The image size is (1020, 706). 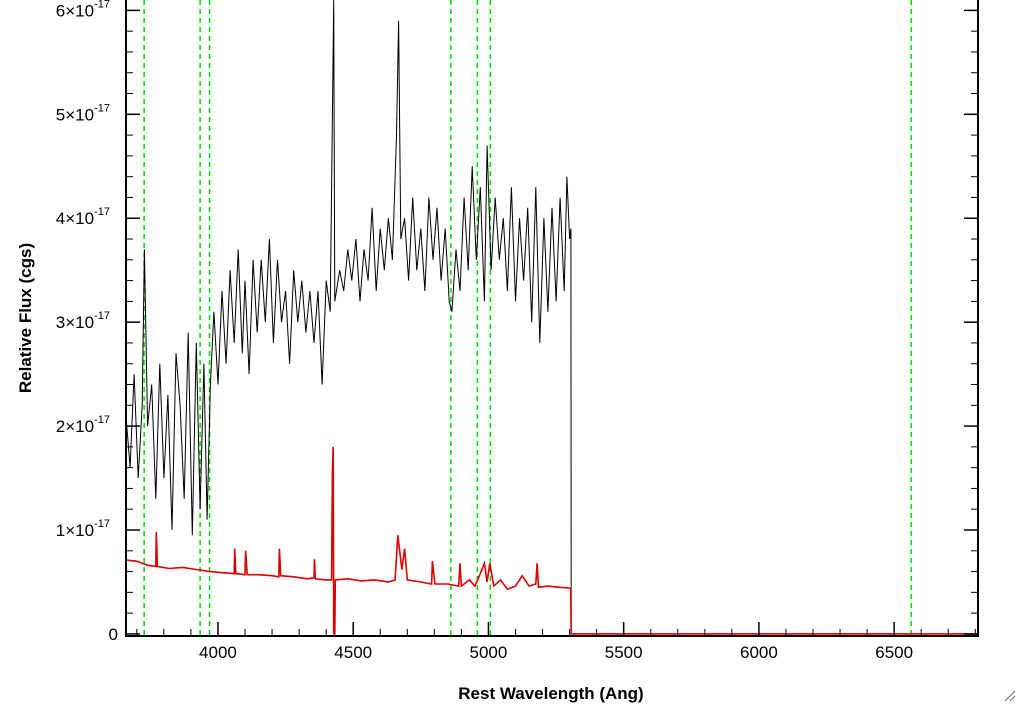 What do you see at coordinates (759, 652) in the screenshot?
I see `x-tick-label: 6000` at bounding box center [759, 652].